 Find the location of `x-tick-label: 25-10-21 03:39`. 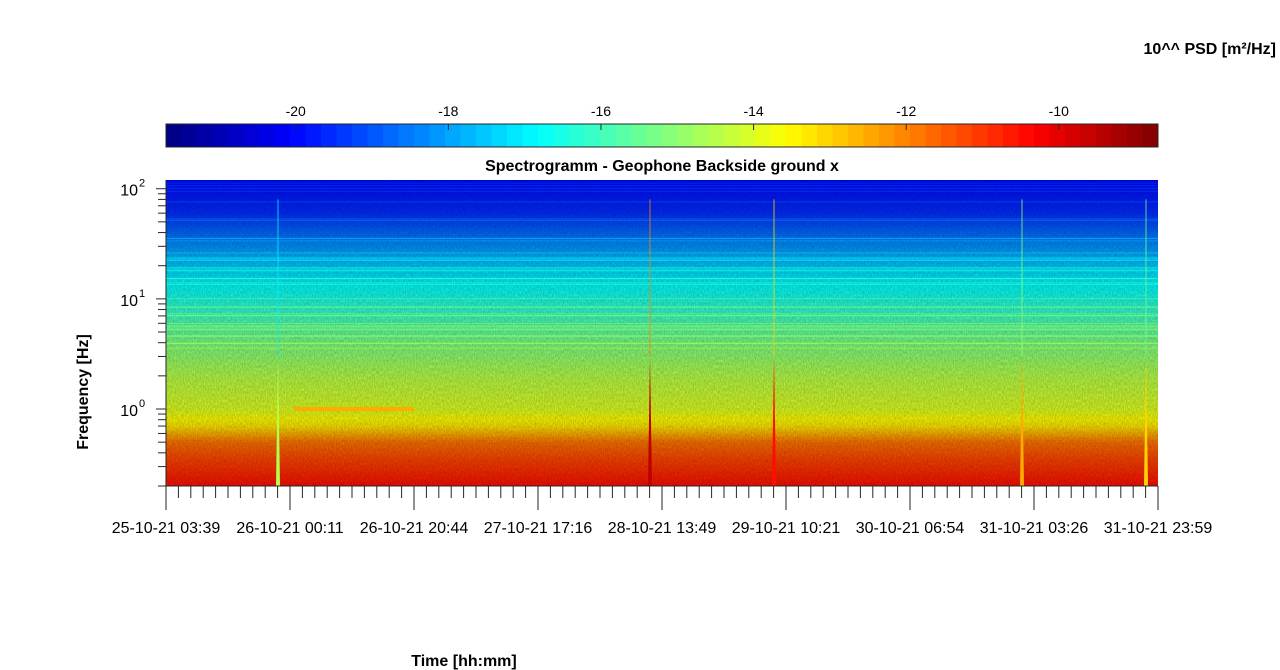

x-tick-label: 25-10-21 03:39 is located at coordinates (166, 528).